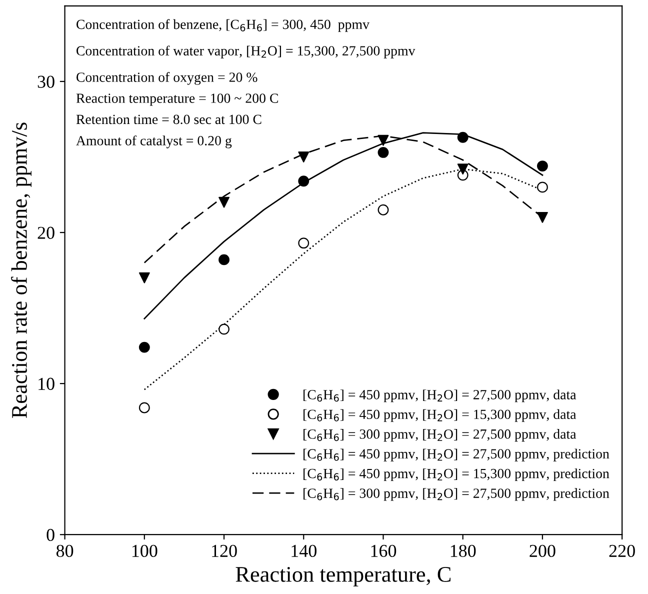 This screenshot has height=594, width=648. Describe the element at coordinates (169, 119) in the screenshot. I see `annotation: Retention time = 8.0 sec at 100 C` at that location.